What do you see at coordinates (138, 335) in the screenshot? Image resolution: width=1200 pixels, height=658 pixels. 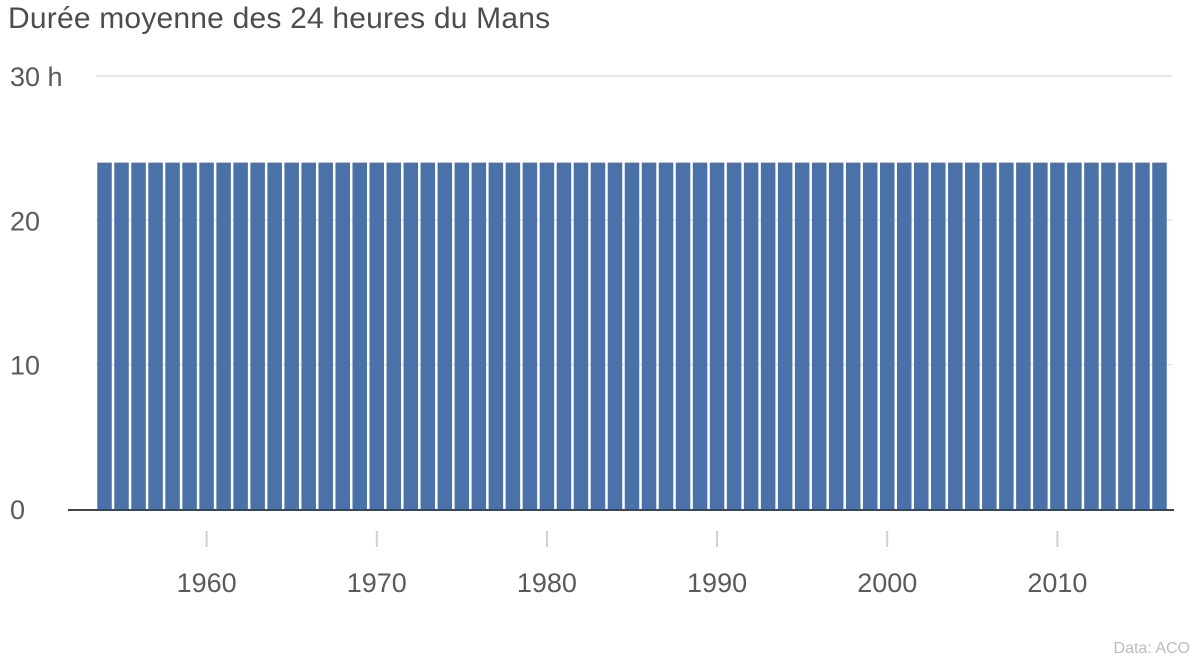 I see `bar-1956` at bounding box center [138, 335].